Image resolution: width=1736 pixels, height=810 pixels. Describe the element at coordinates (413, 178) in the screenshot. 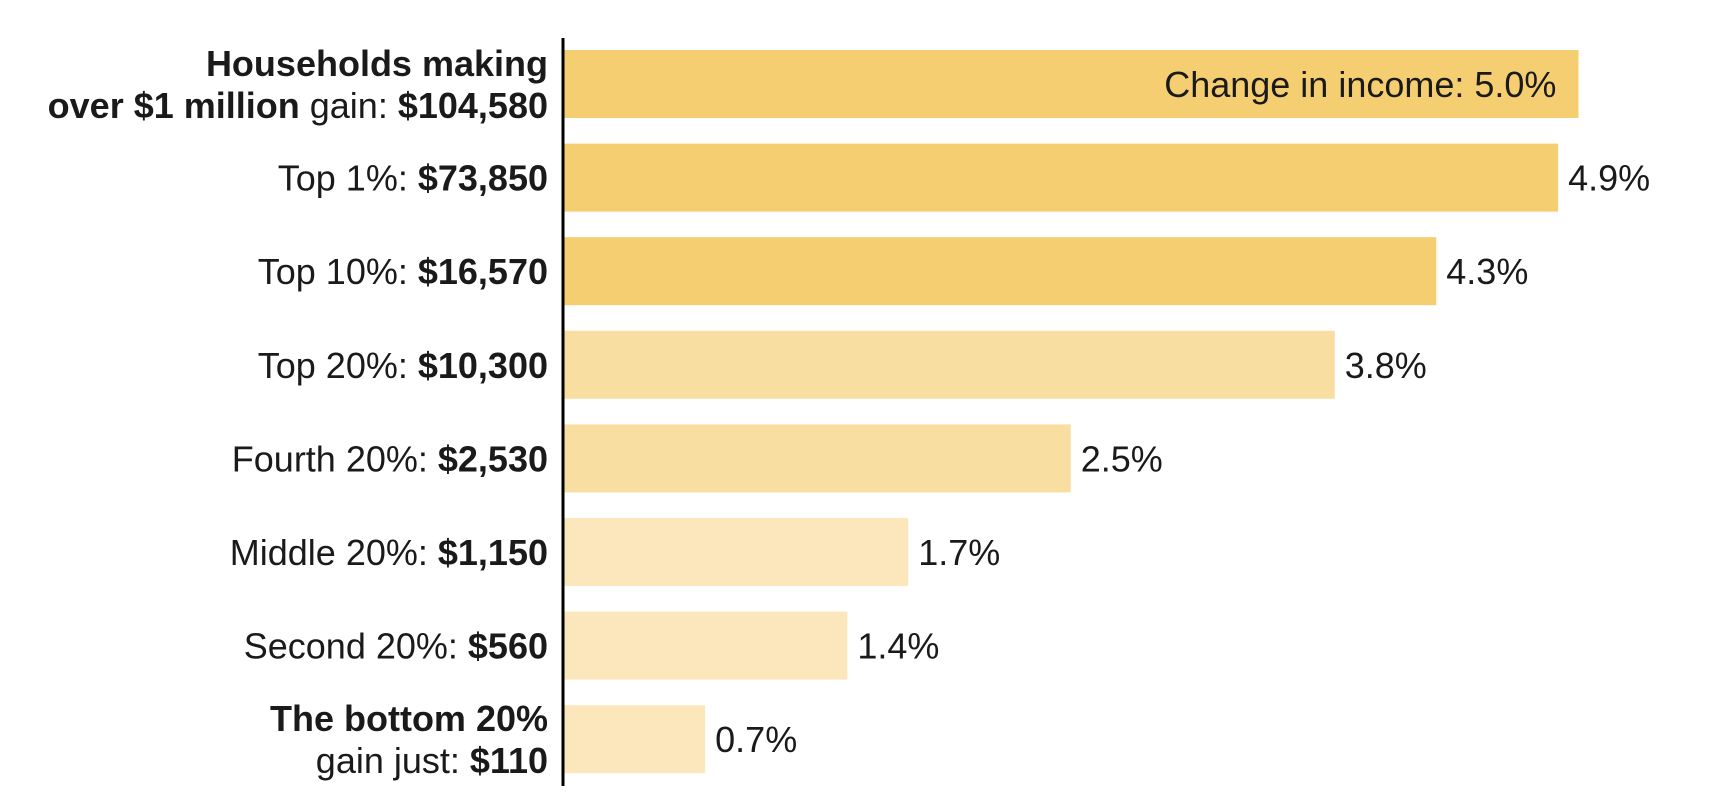

I see `category-label: Top 1%: $73,850` at that location.